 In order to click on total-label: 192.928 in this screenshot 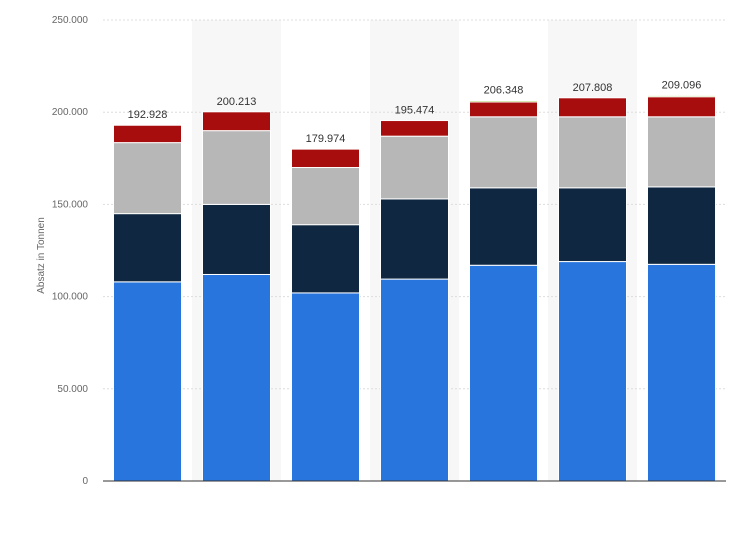, I will do `click(148, 115)`.